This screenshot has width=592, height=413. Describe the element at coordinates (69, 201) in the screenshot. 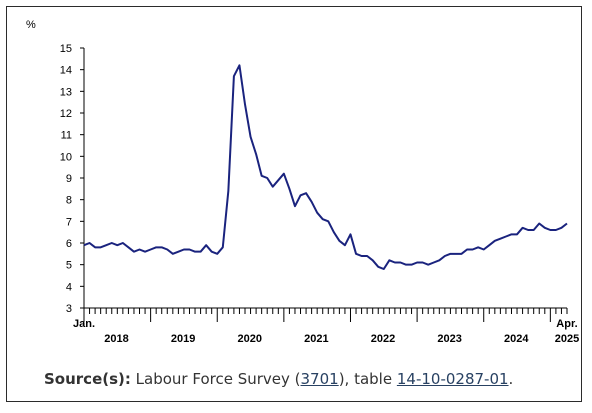

I see `y-tick-label: 8` at that location.